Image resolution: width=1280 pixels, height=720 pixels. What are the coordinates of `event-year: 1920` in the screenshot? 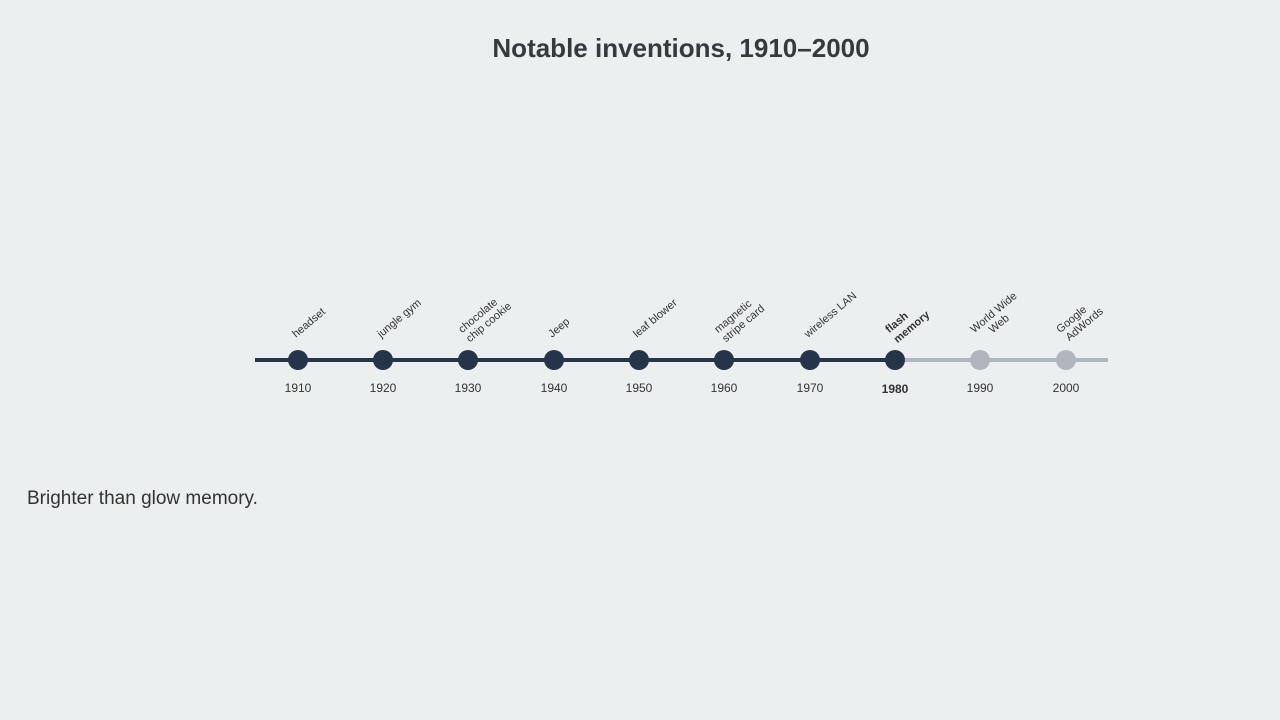 It's located at (383, 388).